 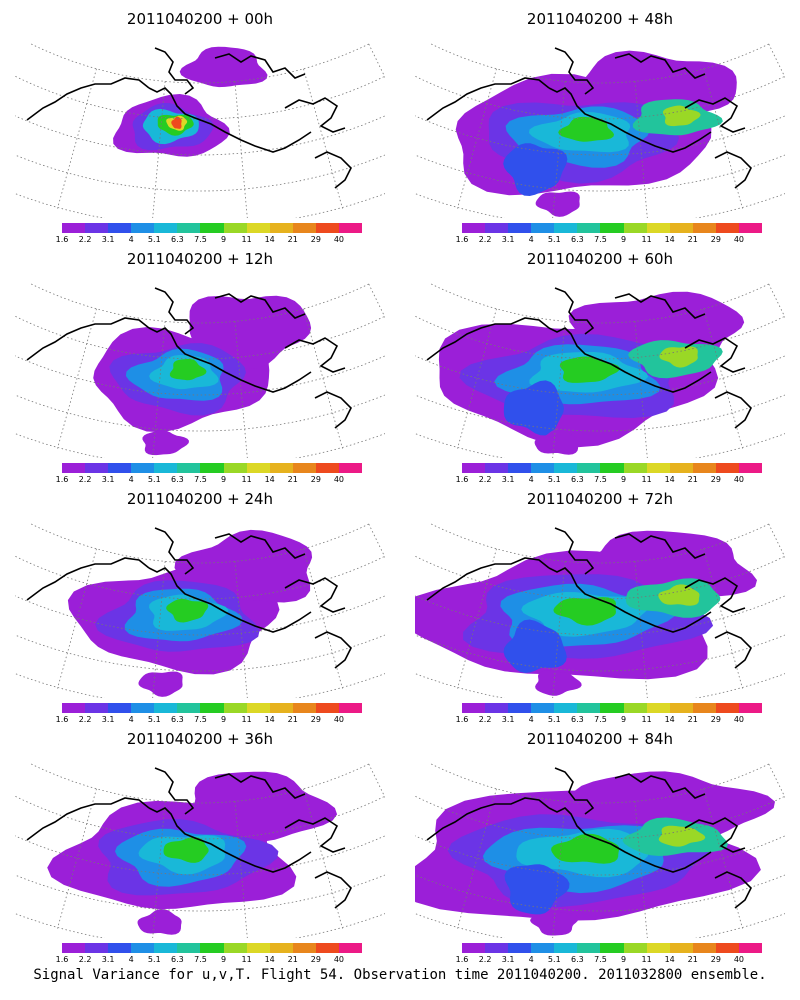 What do you see at coordinates (537, 889) in the screenshot?
I see `variance-level-3.1` at bounding box center [537, 889].